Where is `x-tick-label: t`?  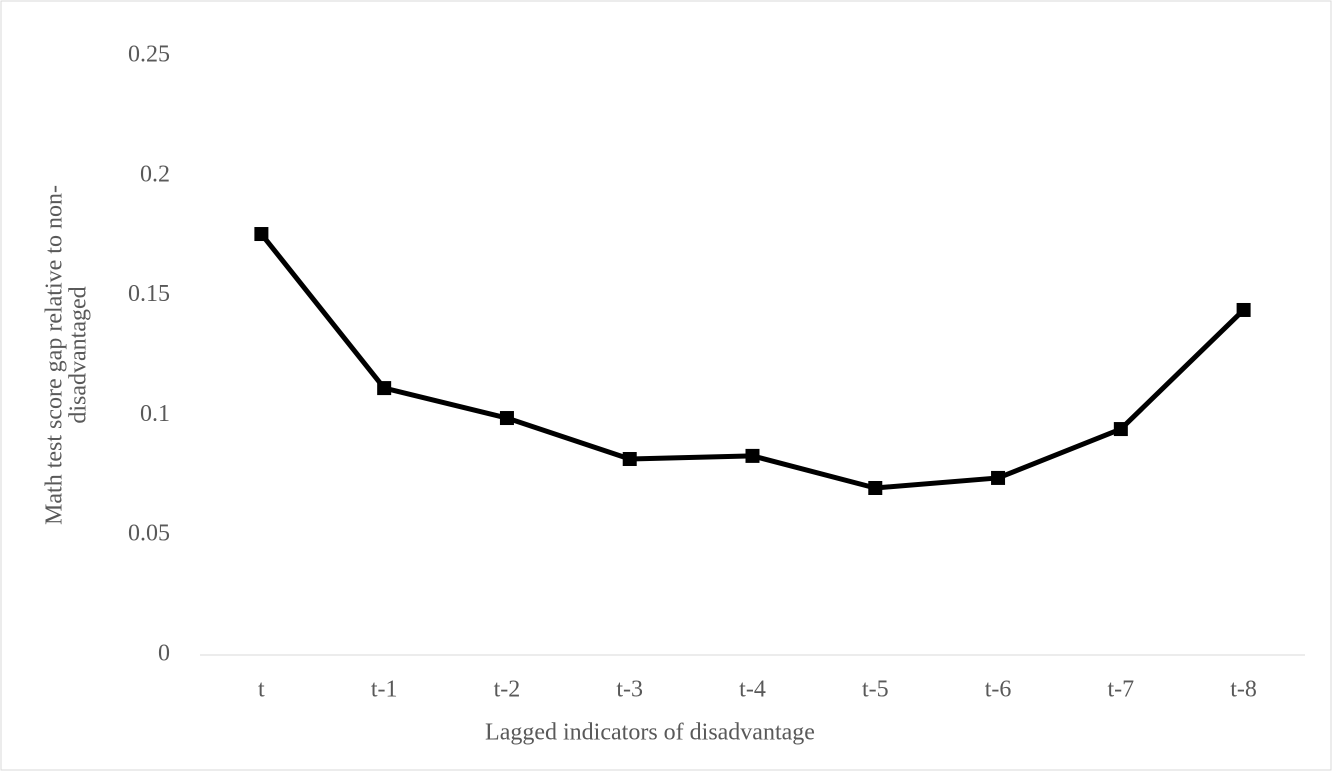 x-tick-label: t is located at coordinates (261, 690).